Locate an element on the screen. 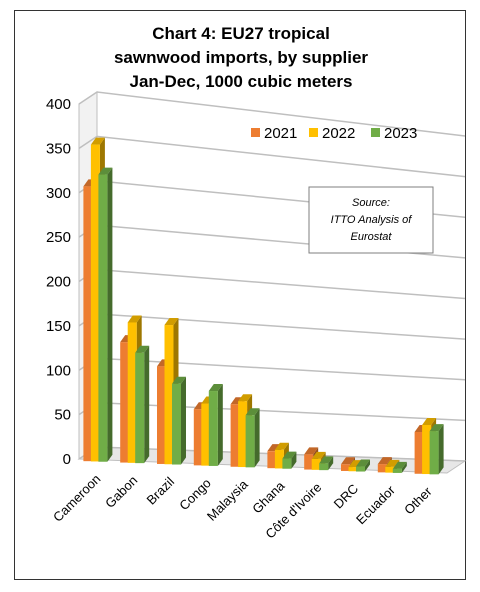  x-tick-label: Other is located at coordinates (418, 500).